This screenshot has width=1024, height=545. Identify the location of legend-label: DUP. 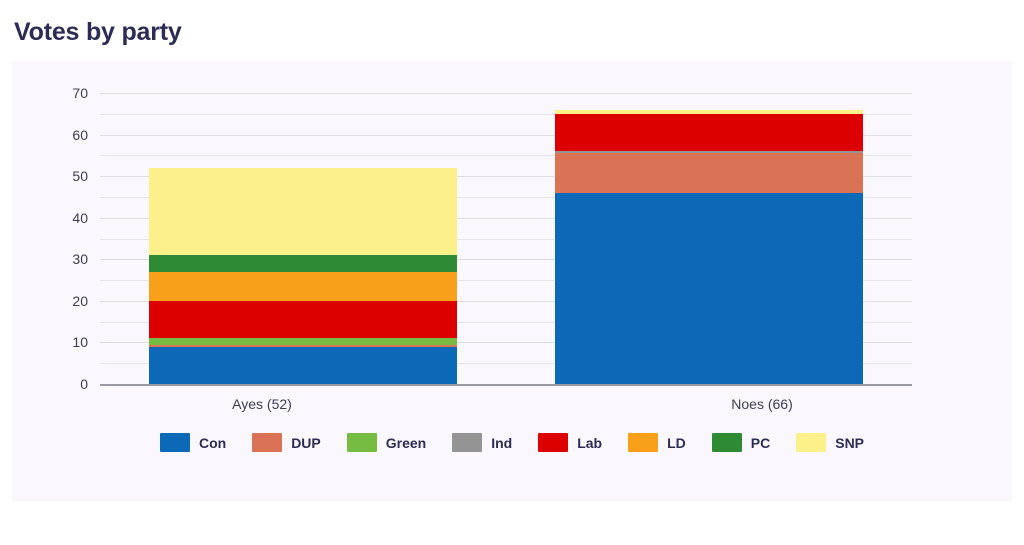
(306, 442).